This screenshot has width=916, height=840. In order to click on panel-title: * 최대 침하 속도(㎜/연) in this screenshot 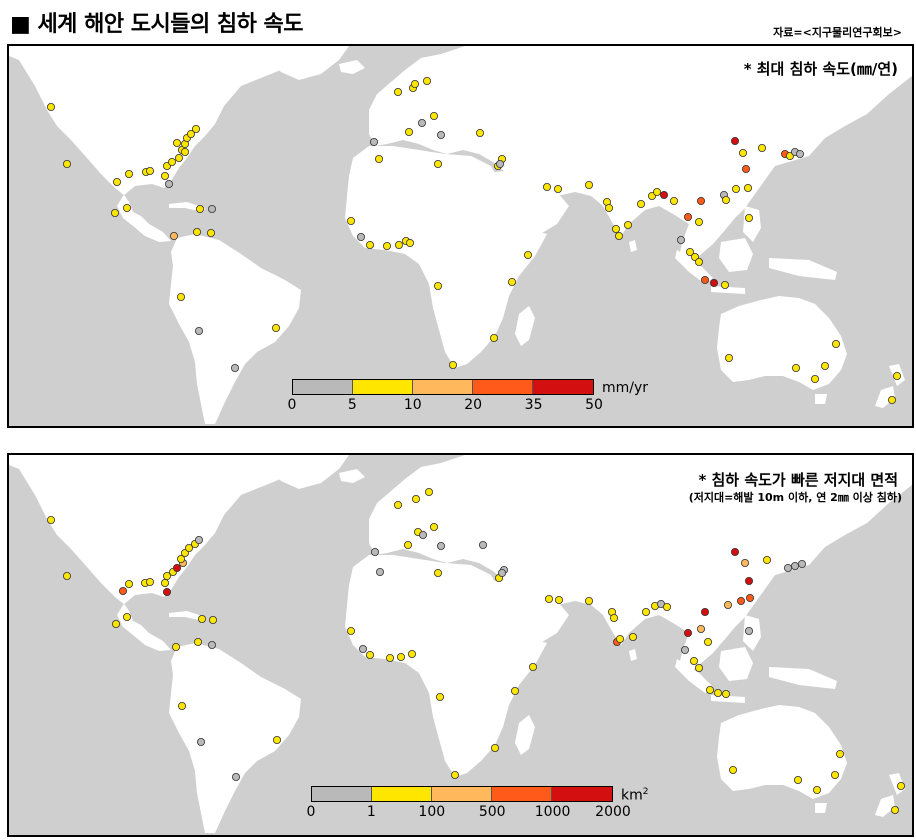, I will do `click(821, 68)`.